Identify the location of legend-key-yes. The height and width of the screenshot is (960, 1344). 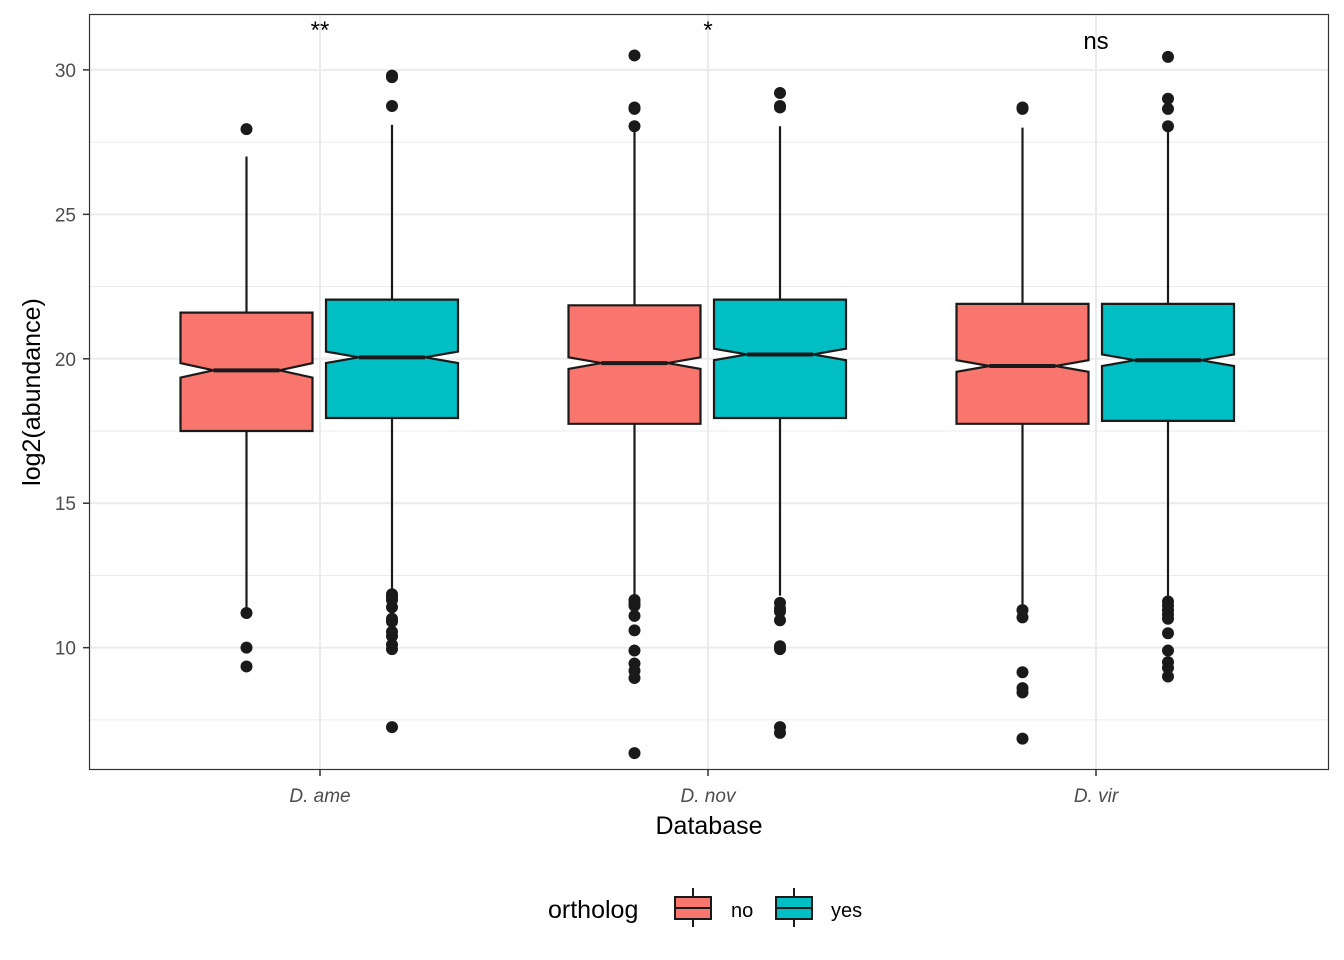
(794, 907).